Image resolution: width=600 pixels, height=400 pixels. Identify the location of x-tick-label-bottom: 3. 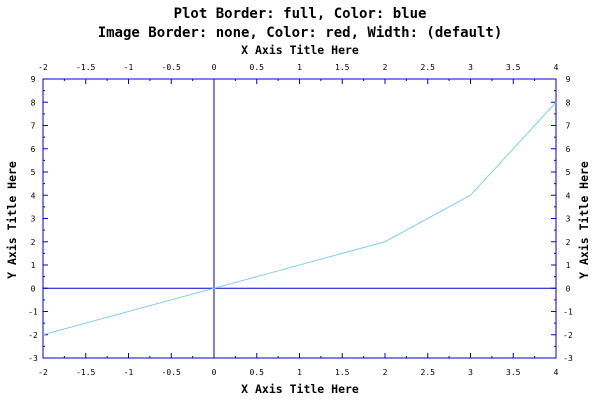
(470, 372).